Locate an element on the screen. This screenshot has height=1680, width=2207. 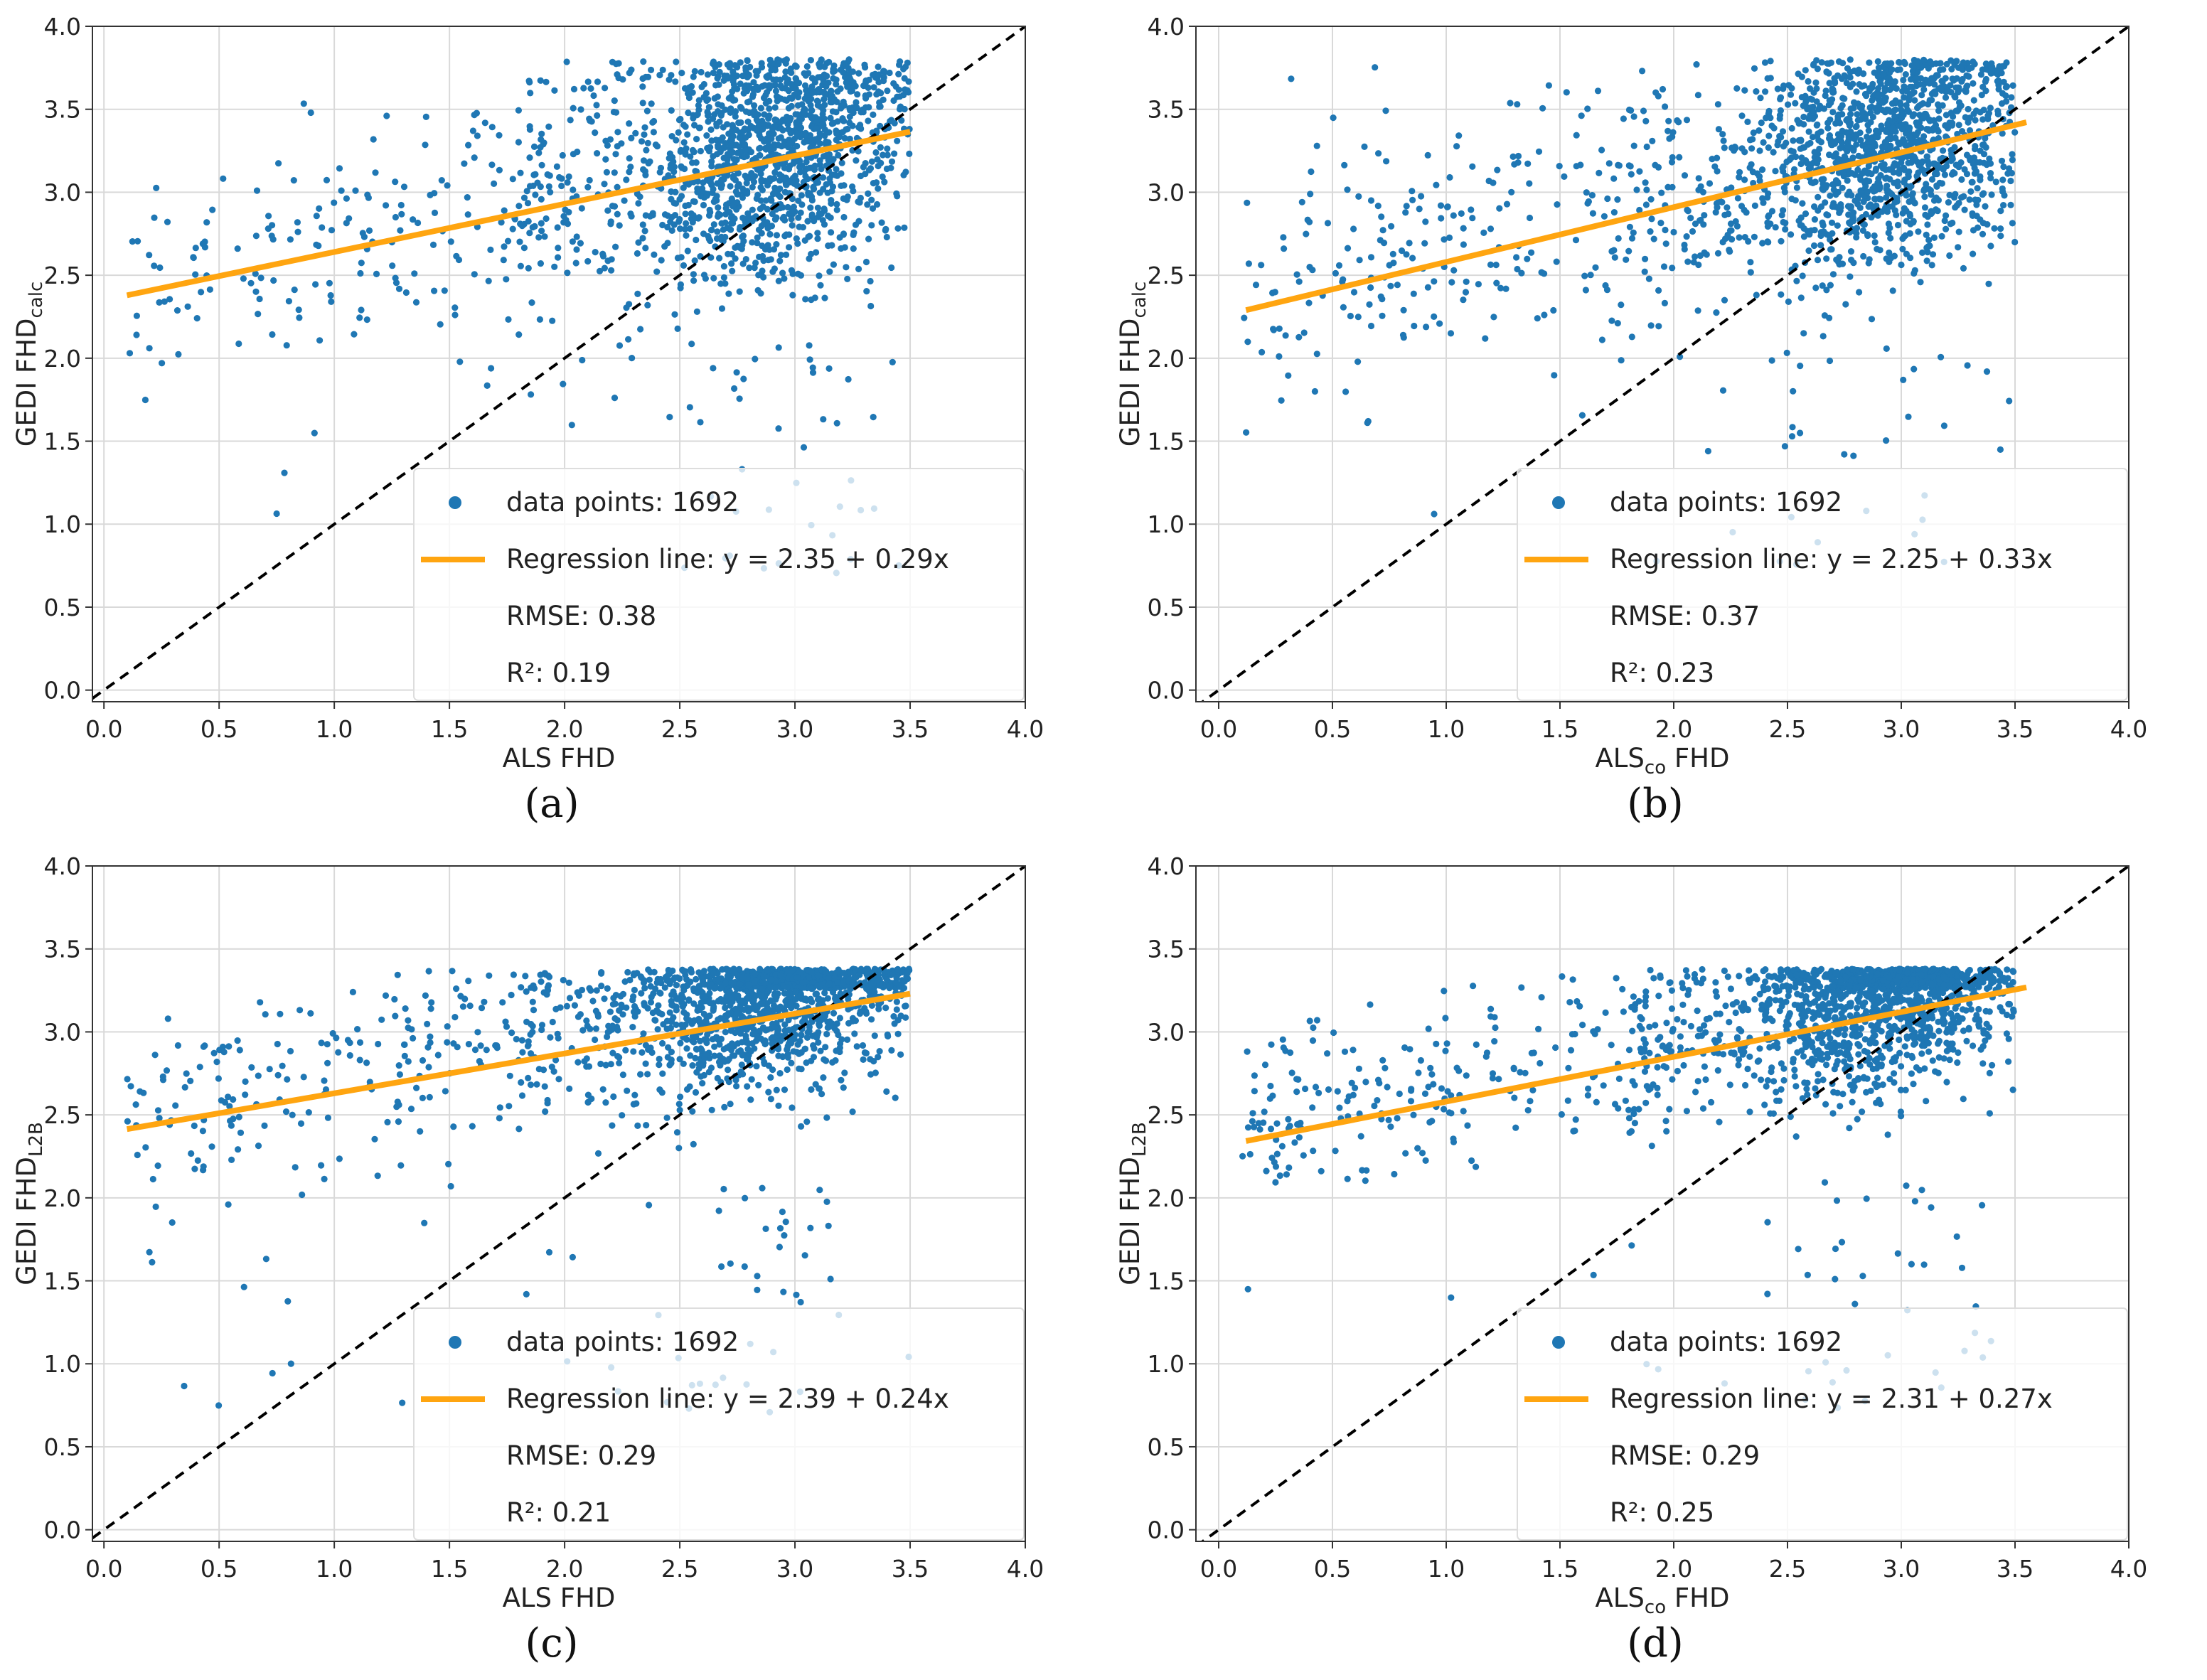
legend-box is located at coordinates (719, 584).